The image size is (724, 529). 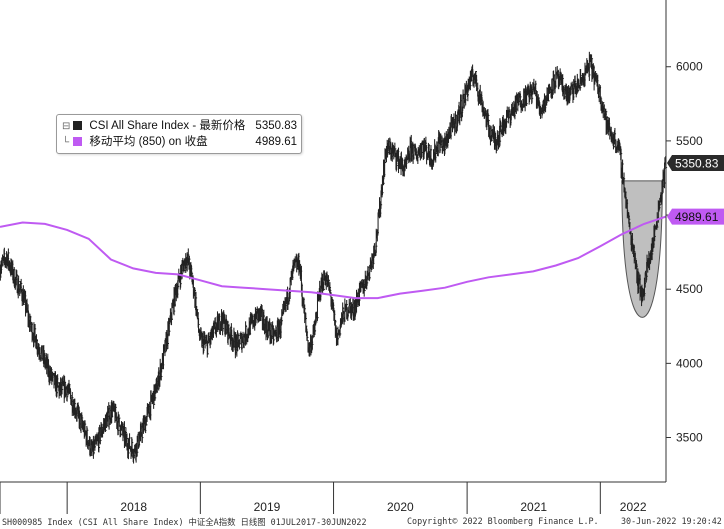 I want to click on legend-entry-moving-average: └ 移动平均 (850) on 收盘 4989.61, so click(x=179, y=142).